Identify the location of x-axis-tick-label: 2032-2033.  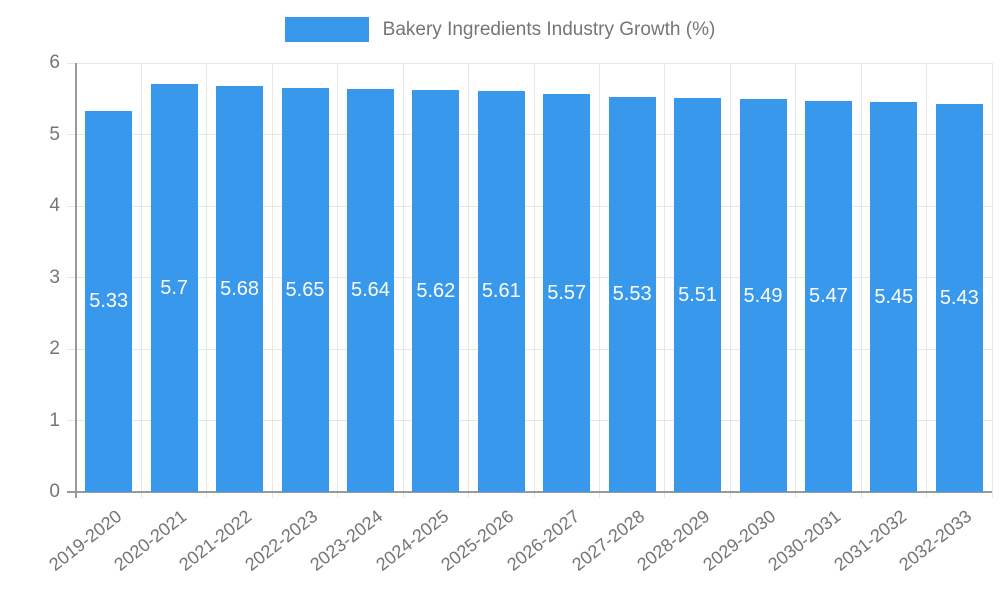
(935, 540).